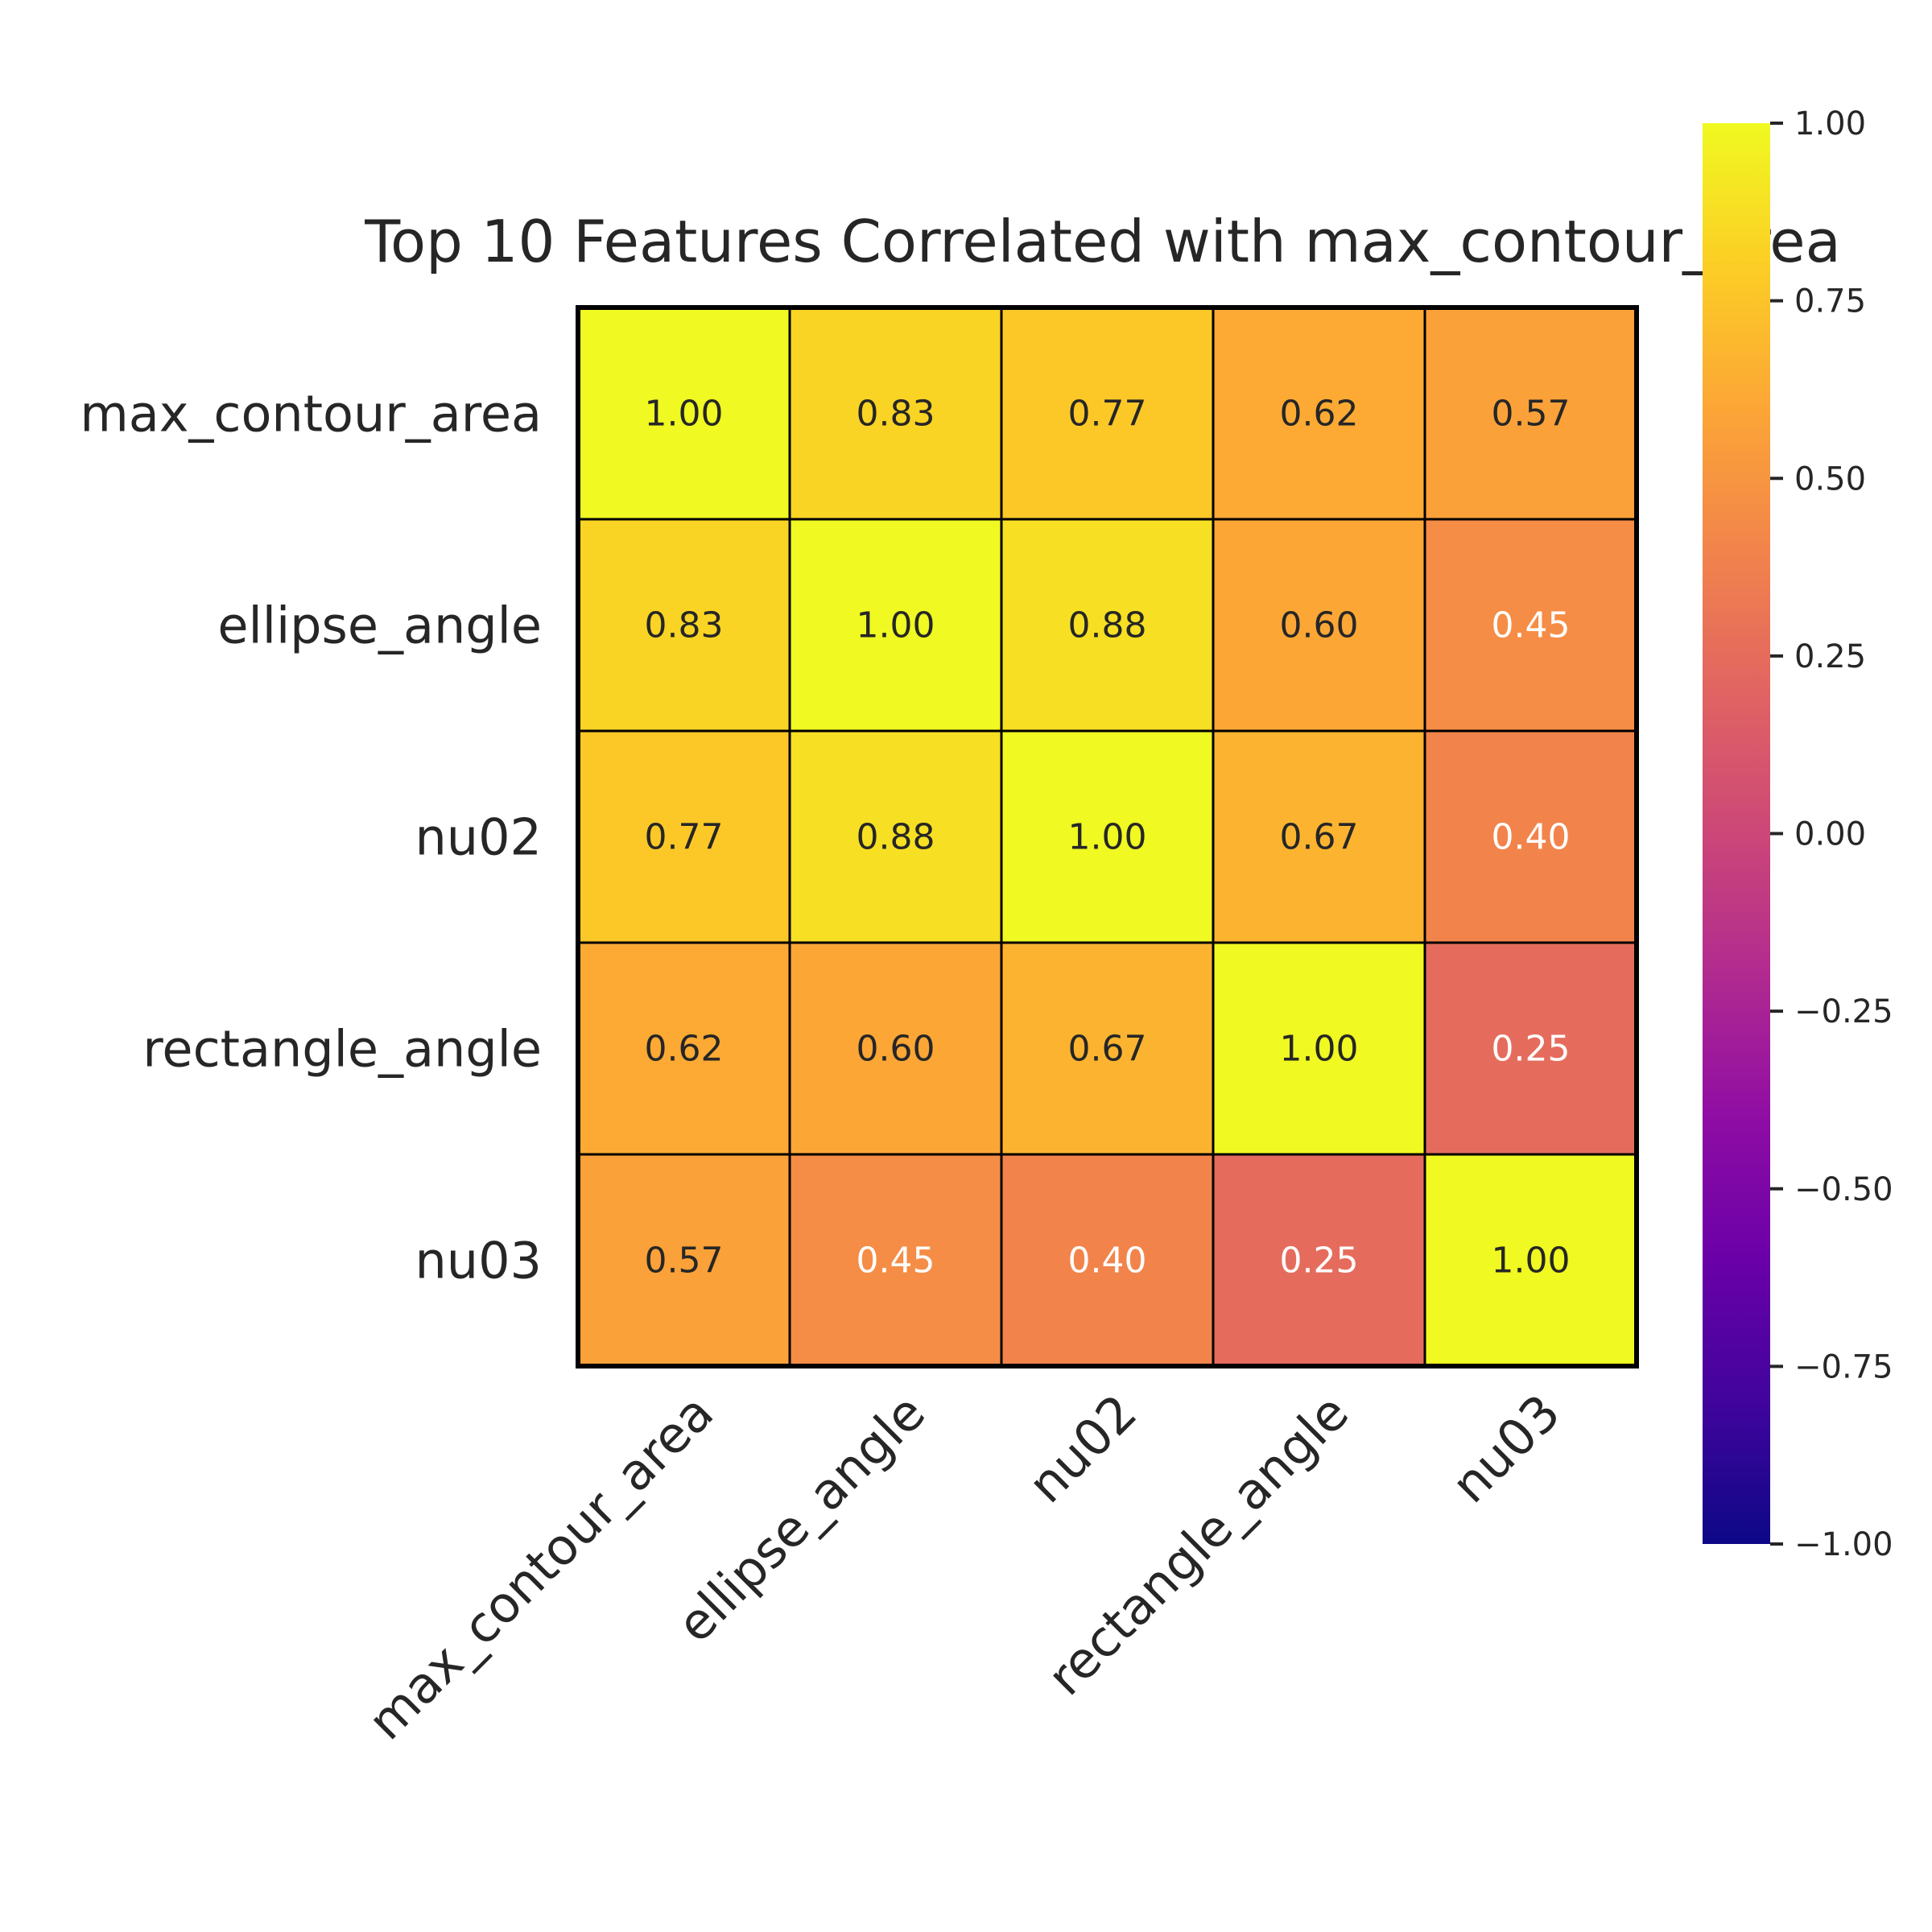  What do you see at coordinates (379, 626) in the screenshot?
I see `row-label: ellipse_angle` at bounding box center [379, 626].